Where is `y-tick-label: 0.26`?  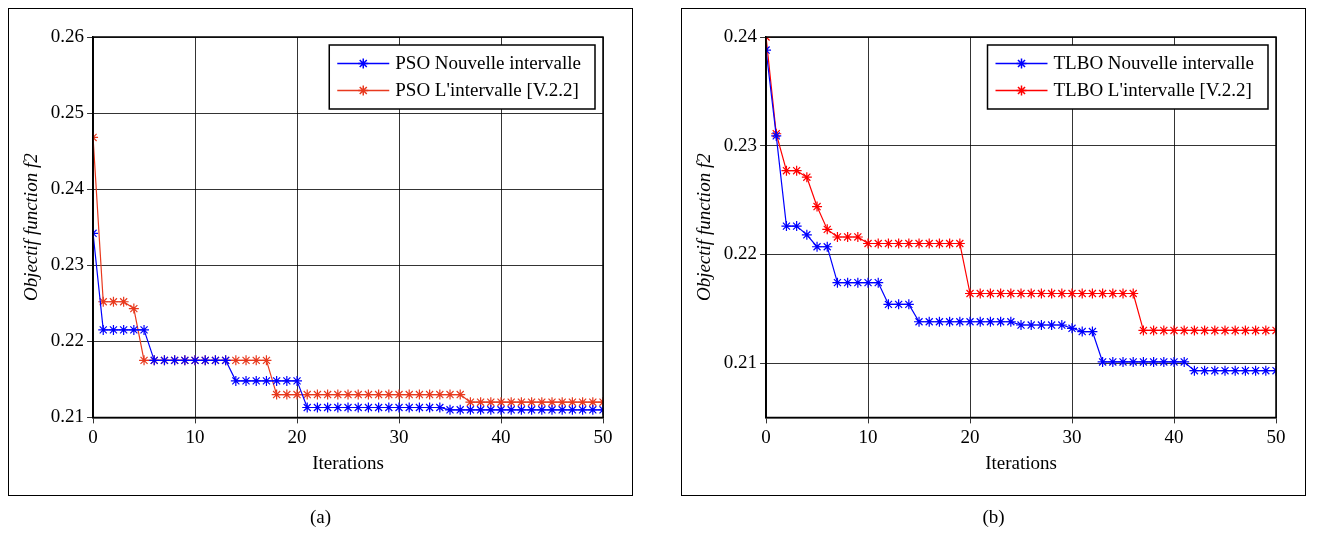 y-tick-label: 0.26 is located at coordinates (67, 35).